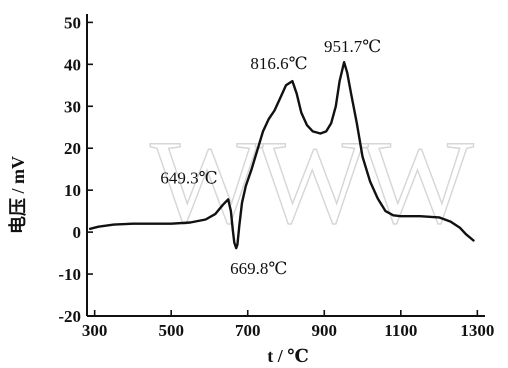 The height and width of the screenshot is (368, 508). What do you see at coordinates (248, 330) in the screenshot?
I see `x-tick-label: 700` at bounding box center [248, 330].